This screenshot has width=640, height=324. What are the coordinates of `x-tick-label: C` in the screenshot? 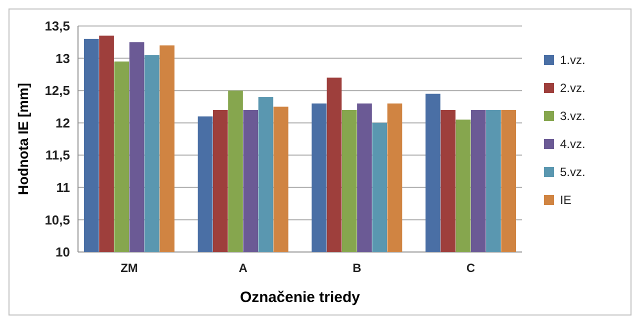 It's located at (471, 268).